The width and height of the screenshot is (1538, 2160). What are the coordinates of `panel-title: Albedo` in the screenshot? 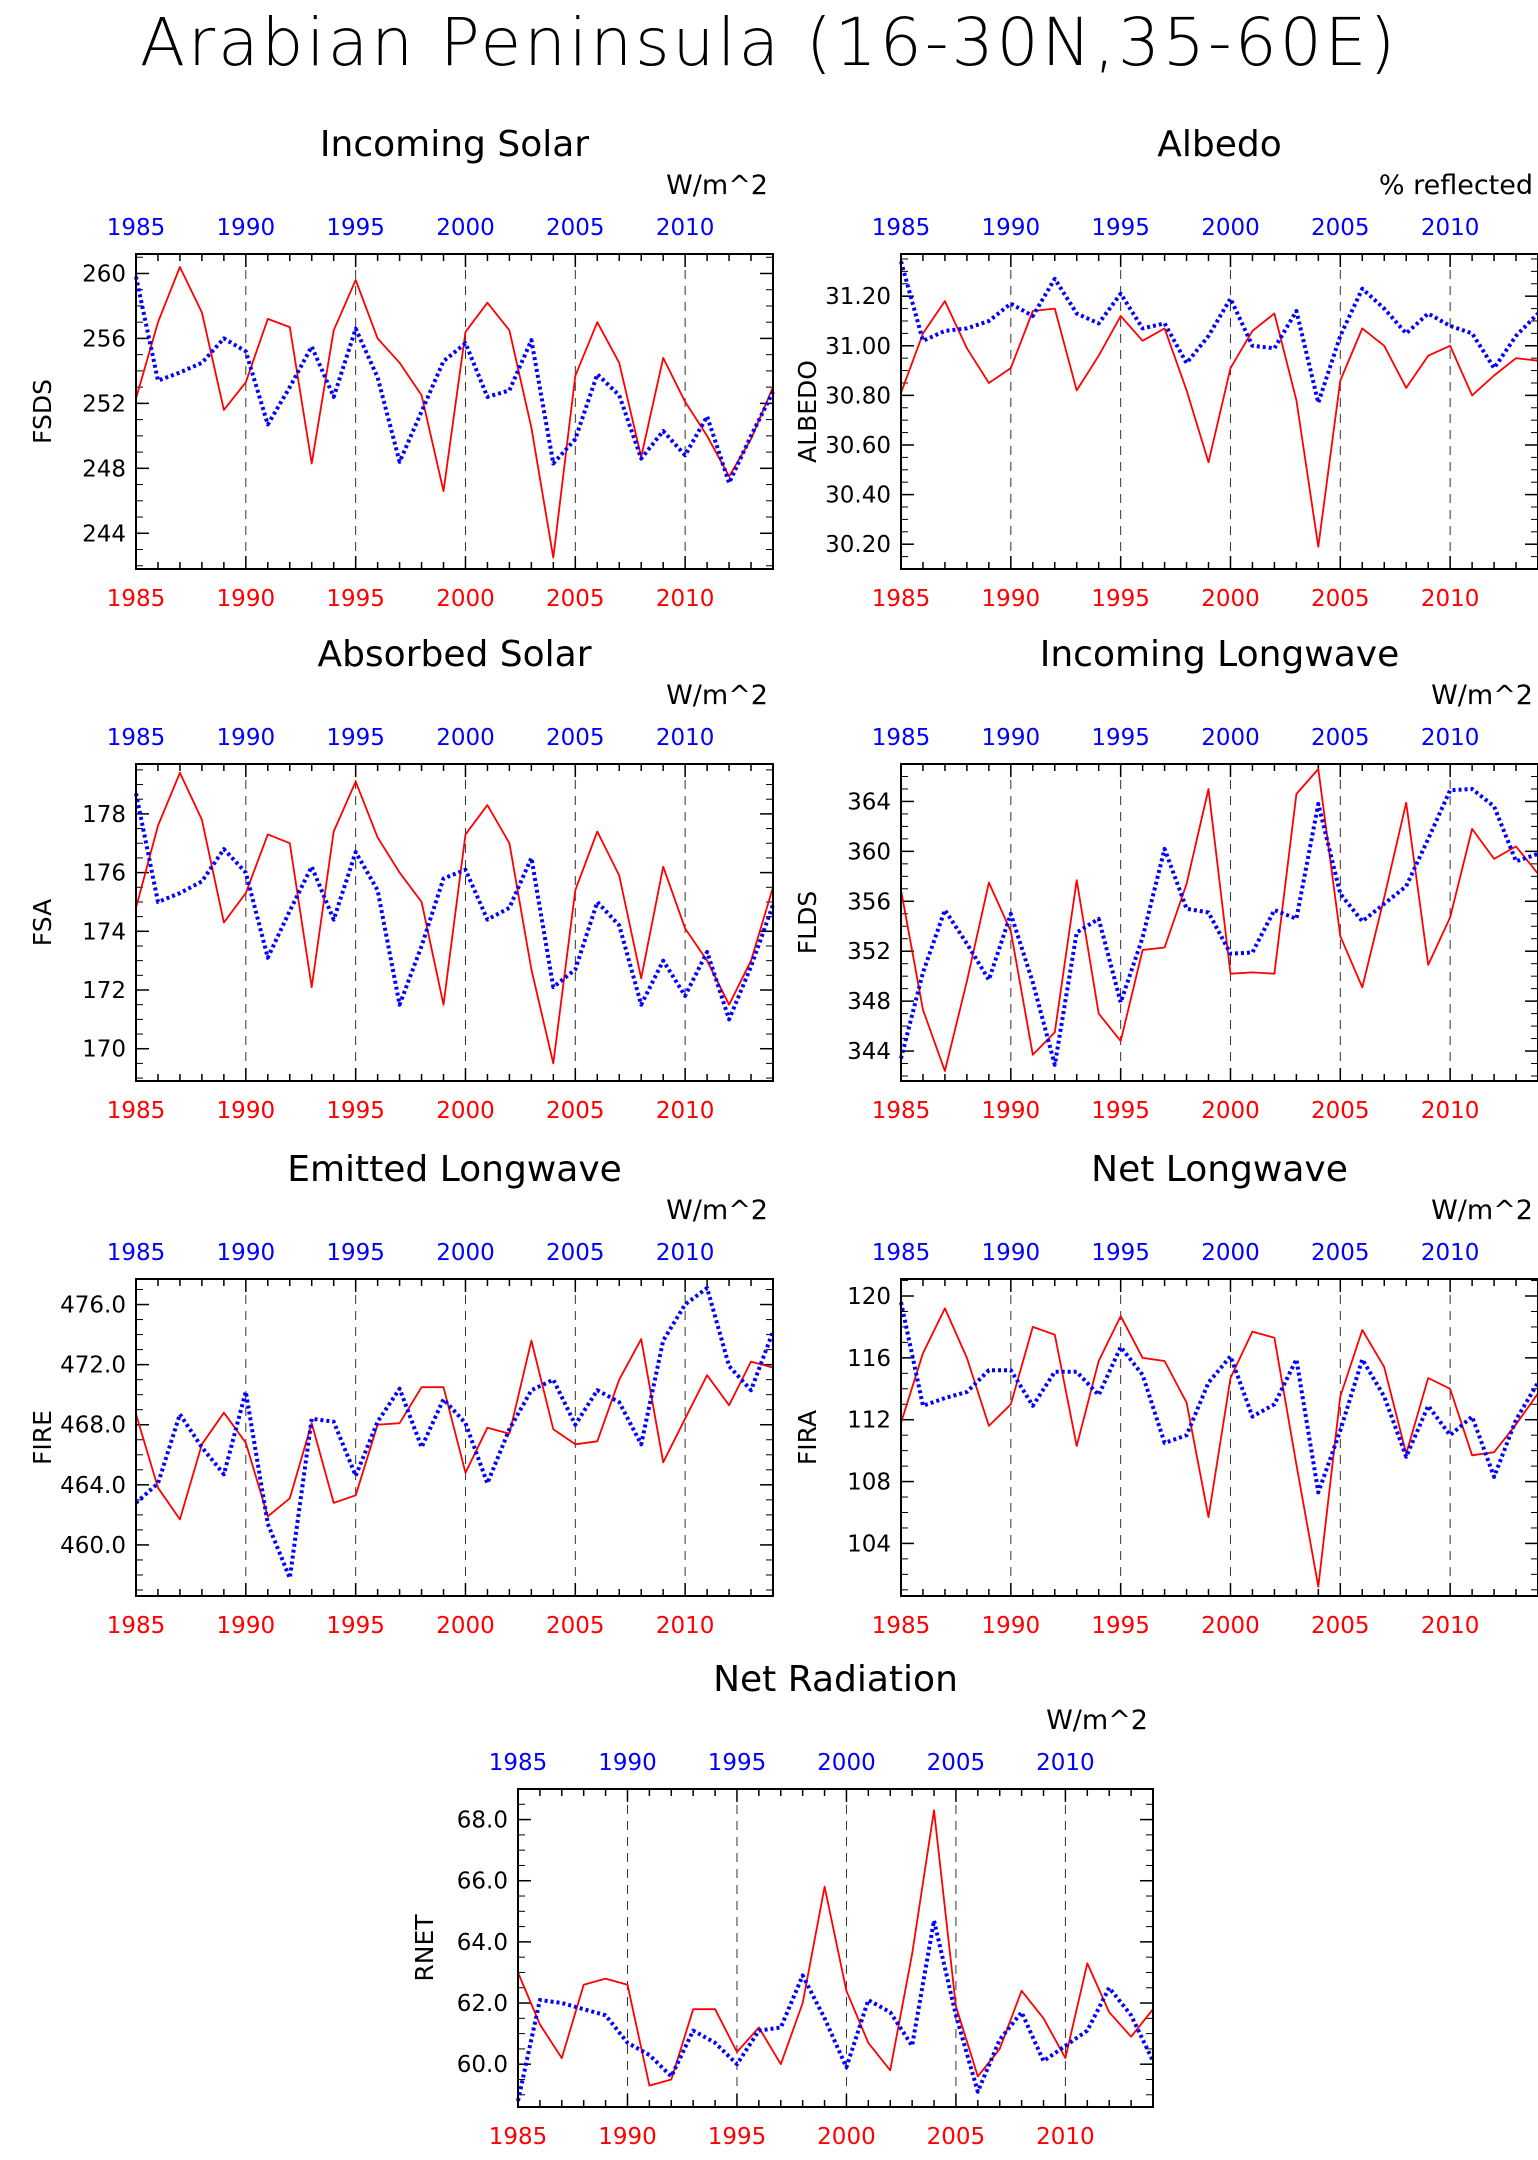 It's located at (1219, 144).